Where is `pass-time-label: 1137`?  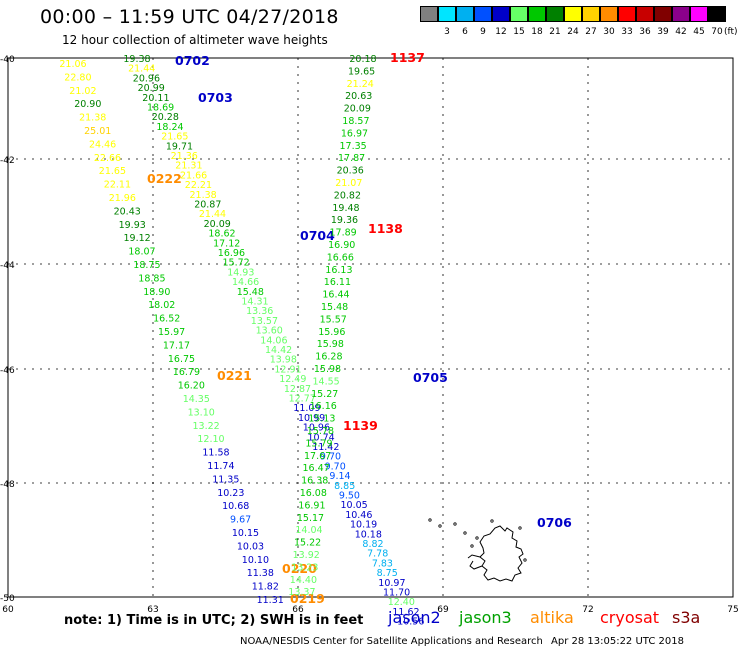 pass-time-label: 1137 is located at coordinates (407, 57).